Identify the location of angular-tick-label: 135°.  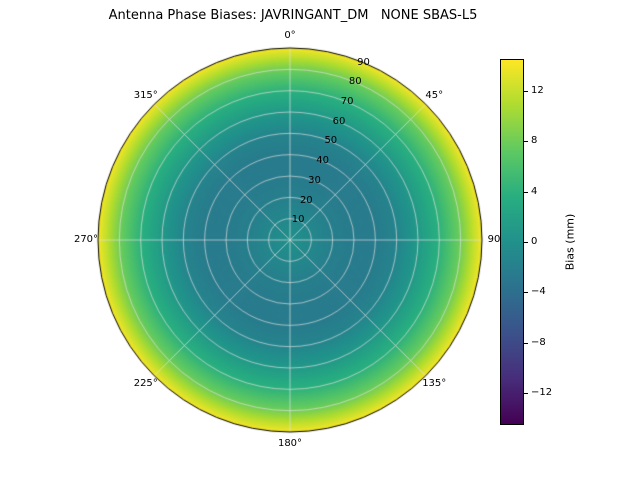
(434, 384).